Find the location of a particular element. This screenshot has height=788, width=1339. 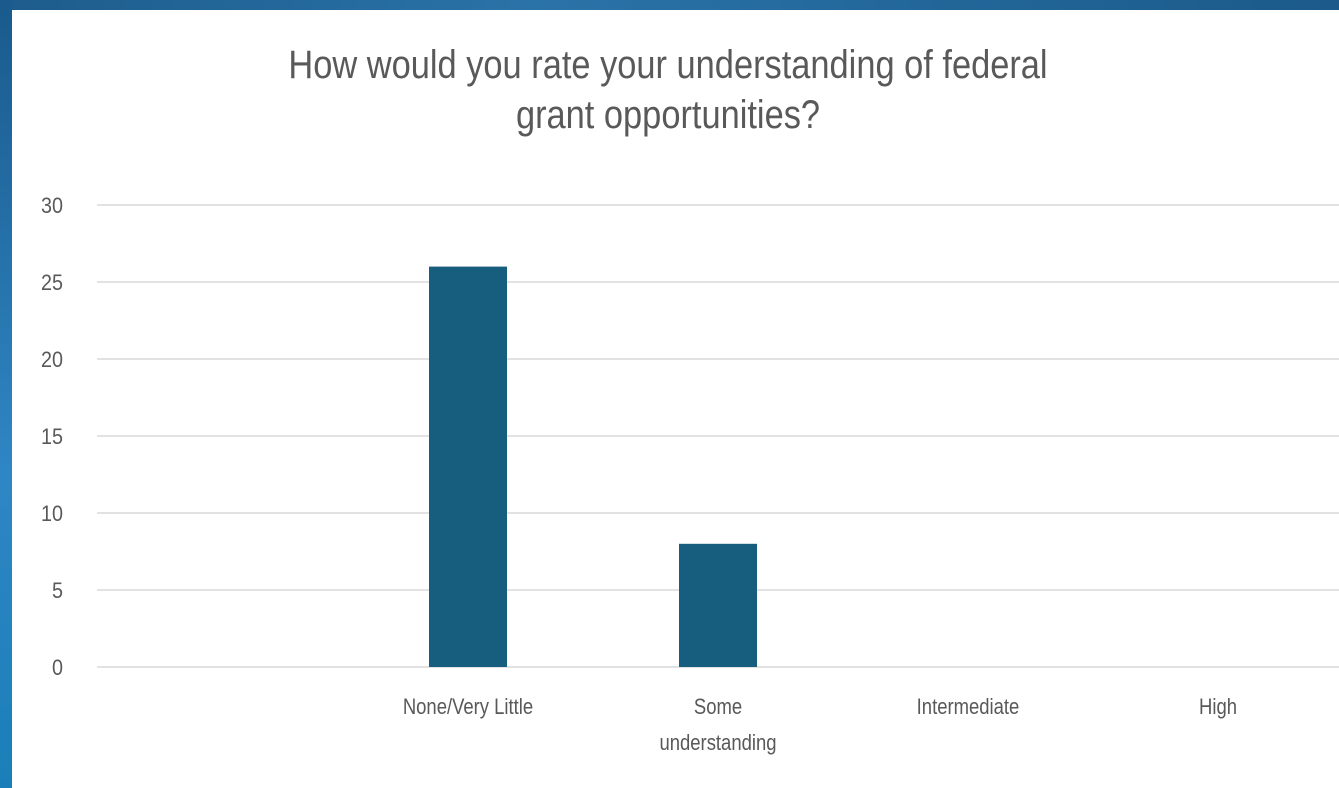

y-tick-label: 30 is located at coordinates (52, 205).